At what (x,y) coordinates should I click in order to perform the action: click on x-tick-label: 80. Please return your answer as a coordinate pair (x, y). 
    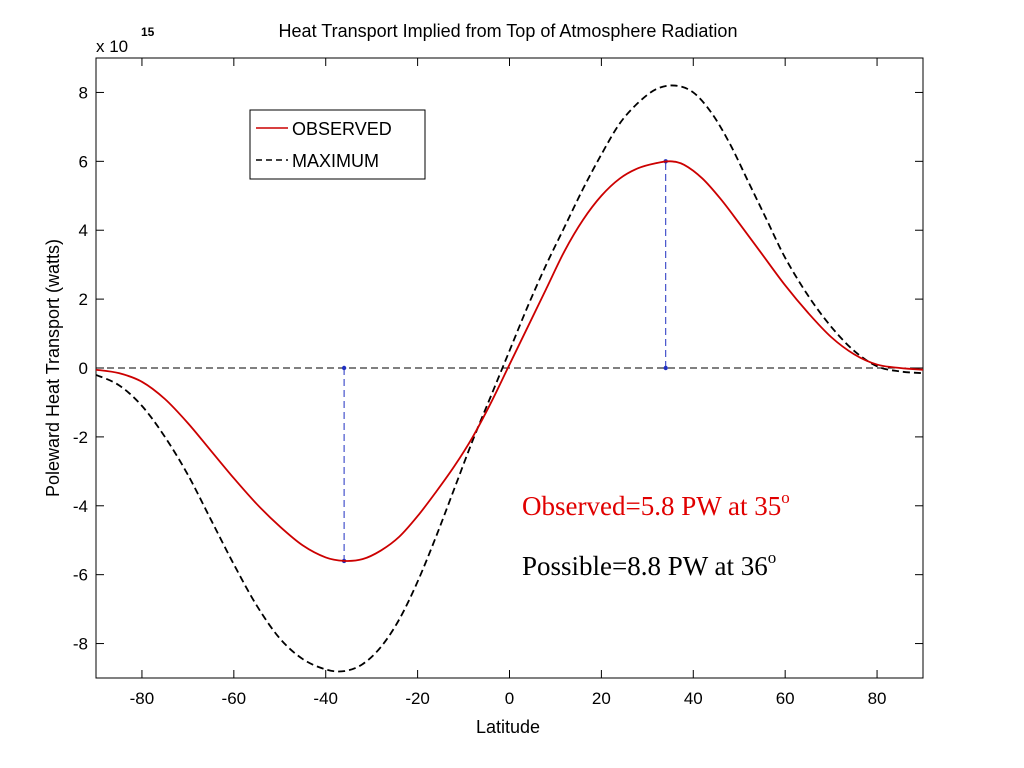
    Looking at the image, I should click on (877, 698).